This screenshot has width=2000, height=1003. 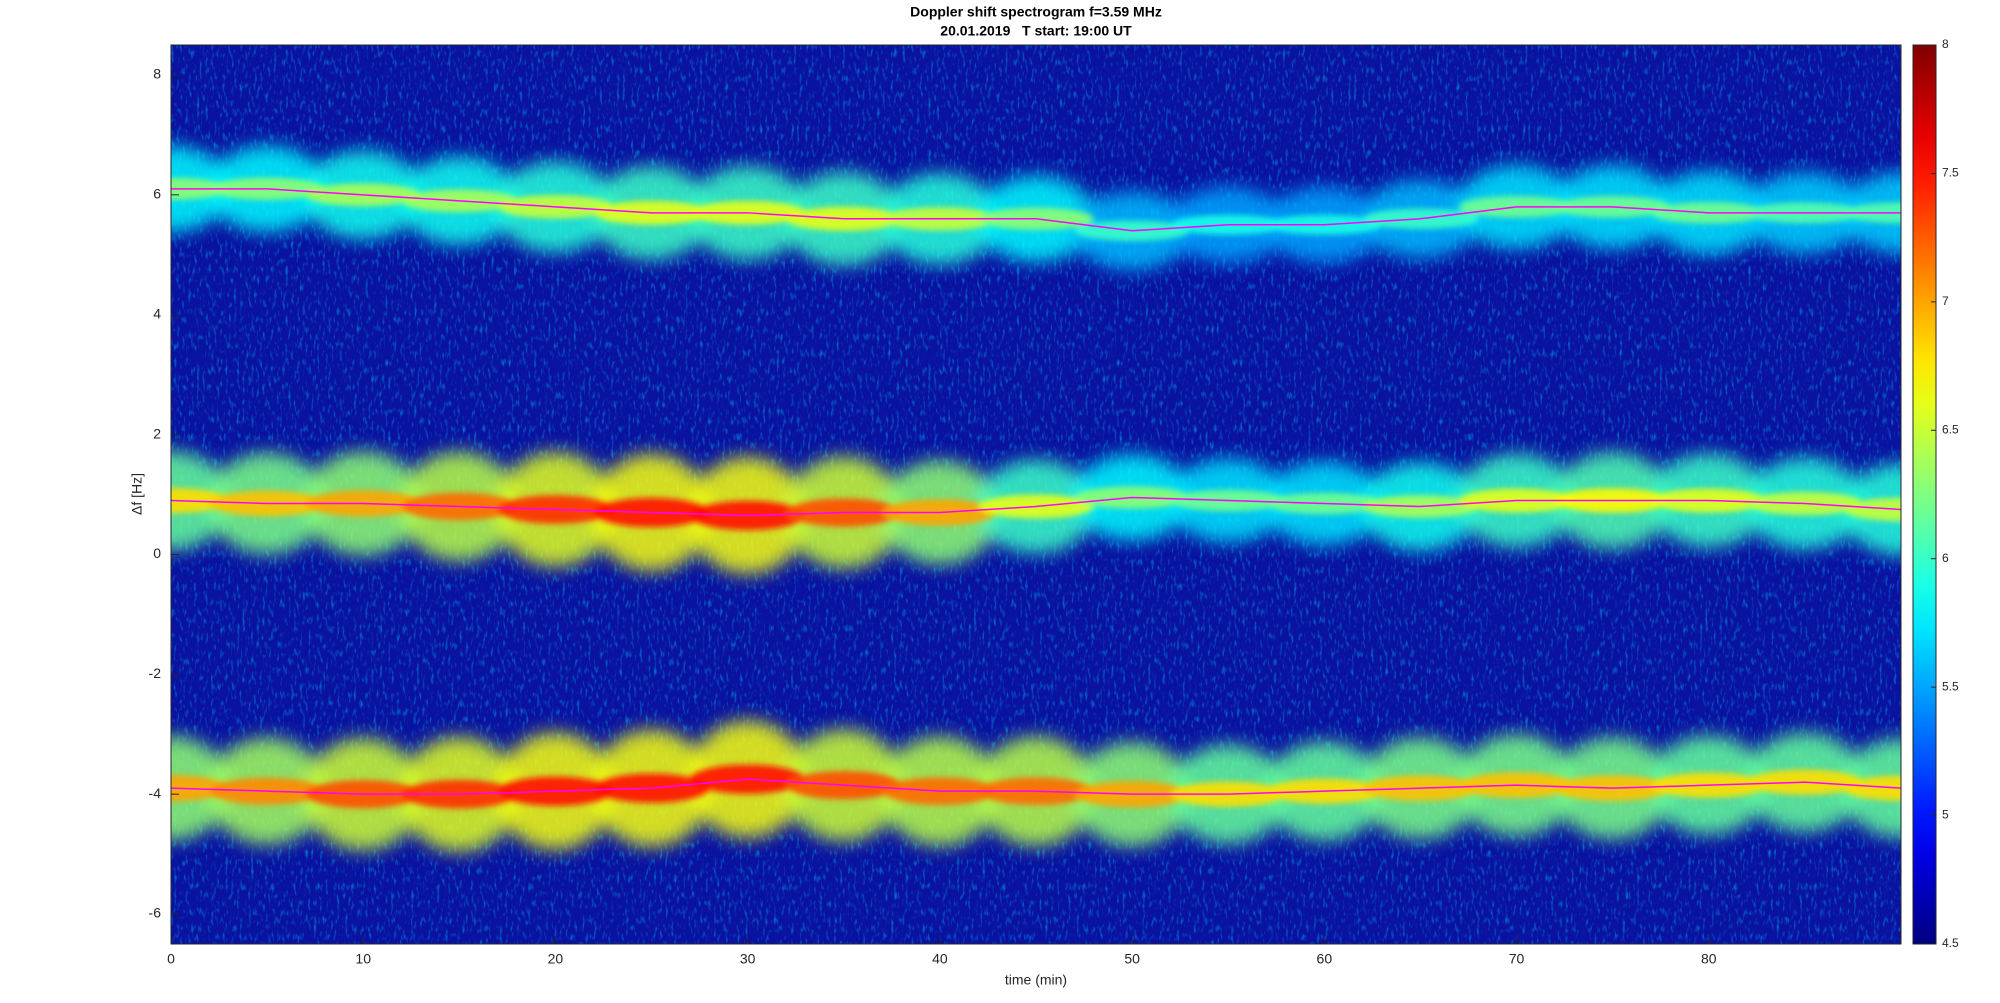 I want to click on x-tick-label: 40, so click(x=940, y=959).